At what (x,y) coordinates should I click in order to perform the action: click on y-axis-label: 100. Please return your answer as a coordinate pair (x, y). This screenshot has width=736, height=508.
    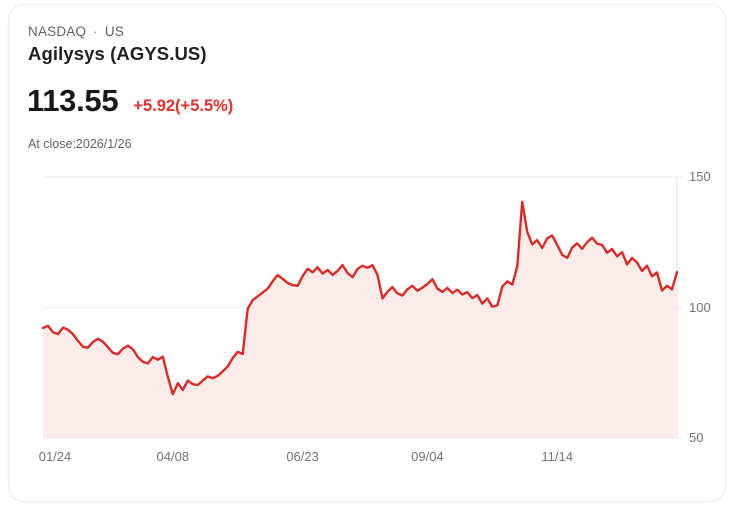
    Looking at the image, I should click on (700, 307).